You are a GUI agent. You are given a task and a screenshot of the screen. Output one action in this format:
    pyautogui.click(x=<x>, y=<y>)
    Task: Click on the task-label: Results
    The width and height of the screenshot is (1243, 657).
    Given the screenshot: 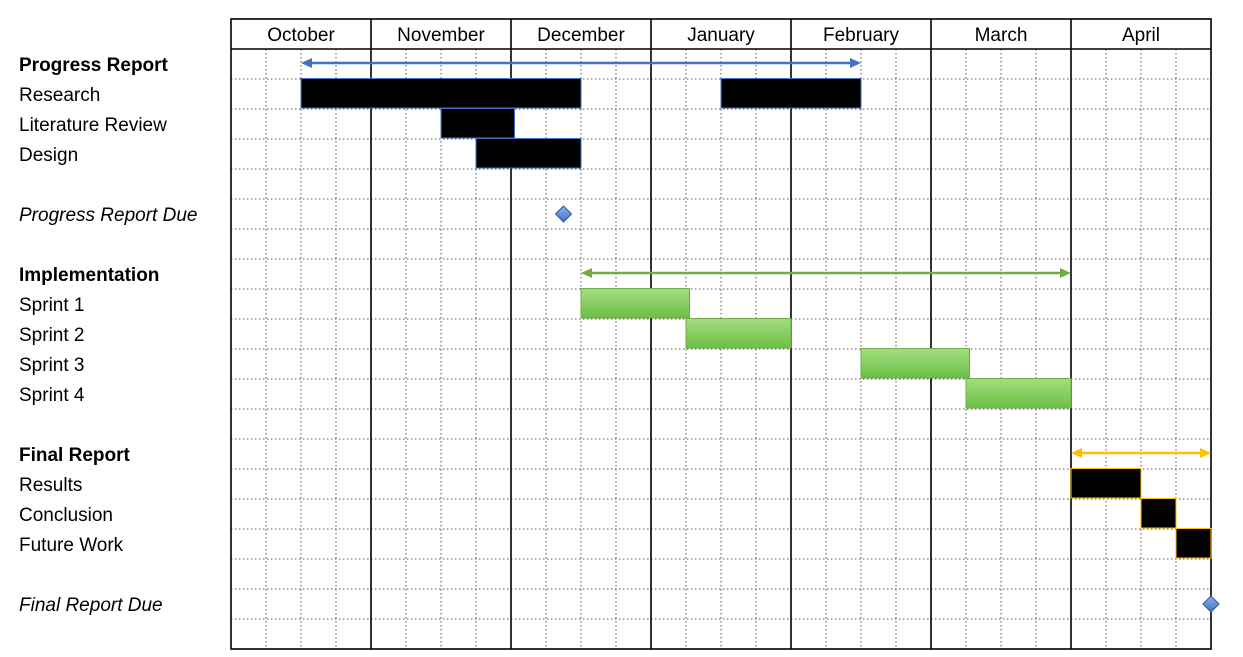 What is the action you would take?
    pyautogui.click(x=50, y=485)
    